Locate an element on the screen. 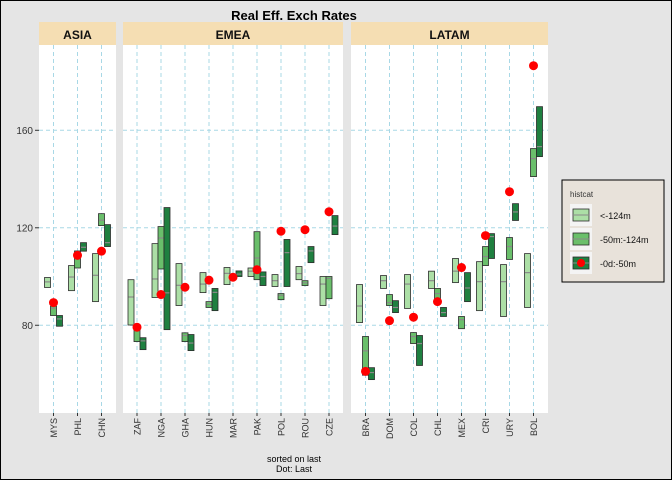  category-pol: POL is located at coordinates (281, 240).